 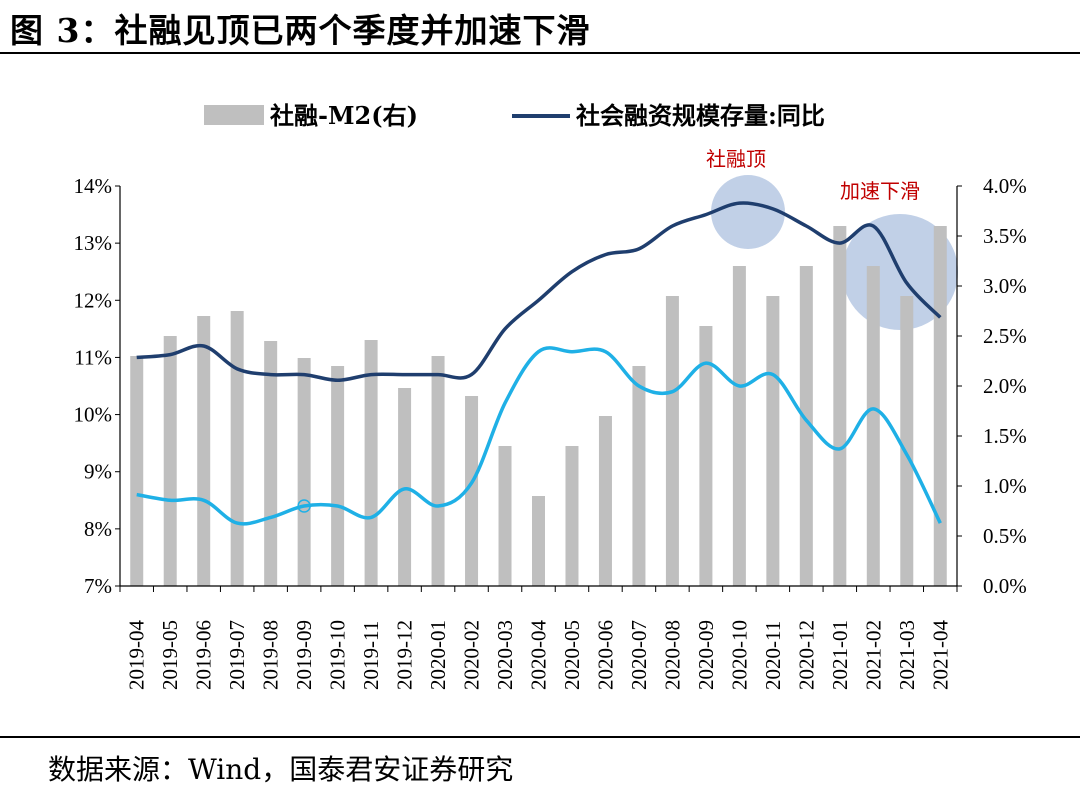 What do you see at coordinates (234, 115) in the screenshot?
I see `legend-bar-swatch` at bounding box center [234, 115].